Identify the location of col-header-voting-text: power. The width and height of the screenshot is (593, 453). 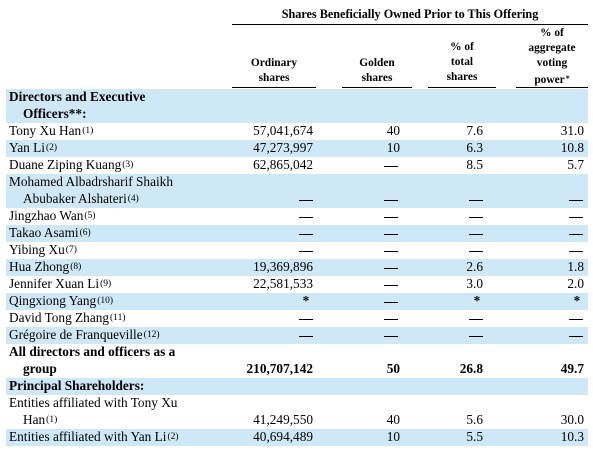
(549, 80).